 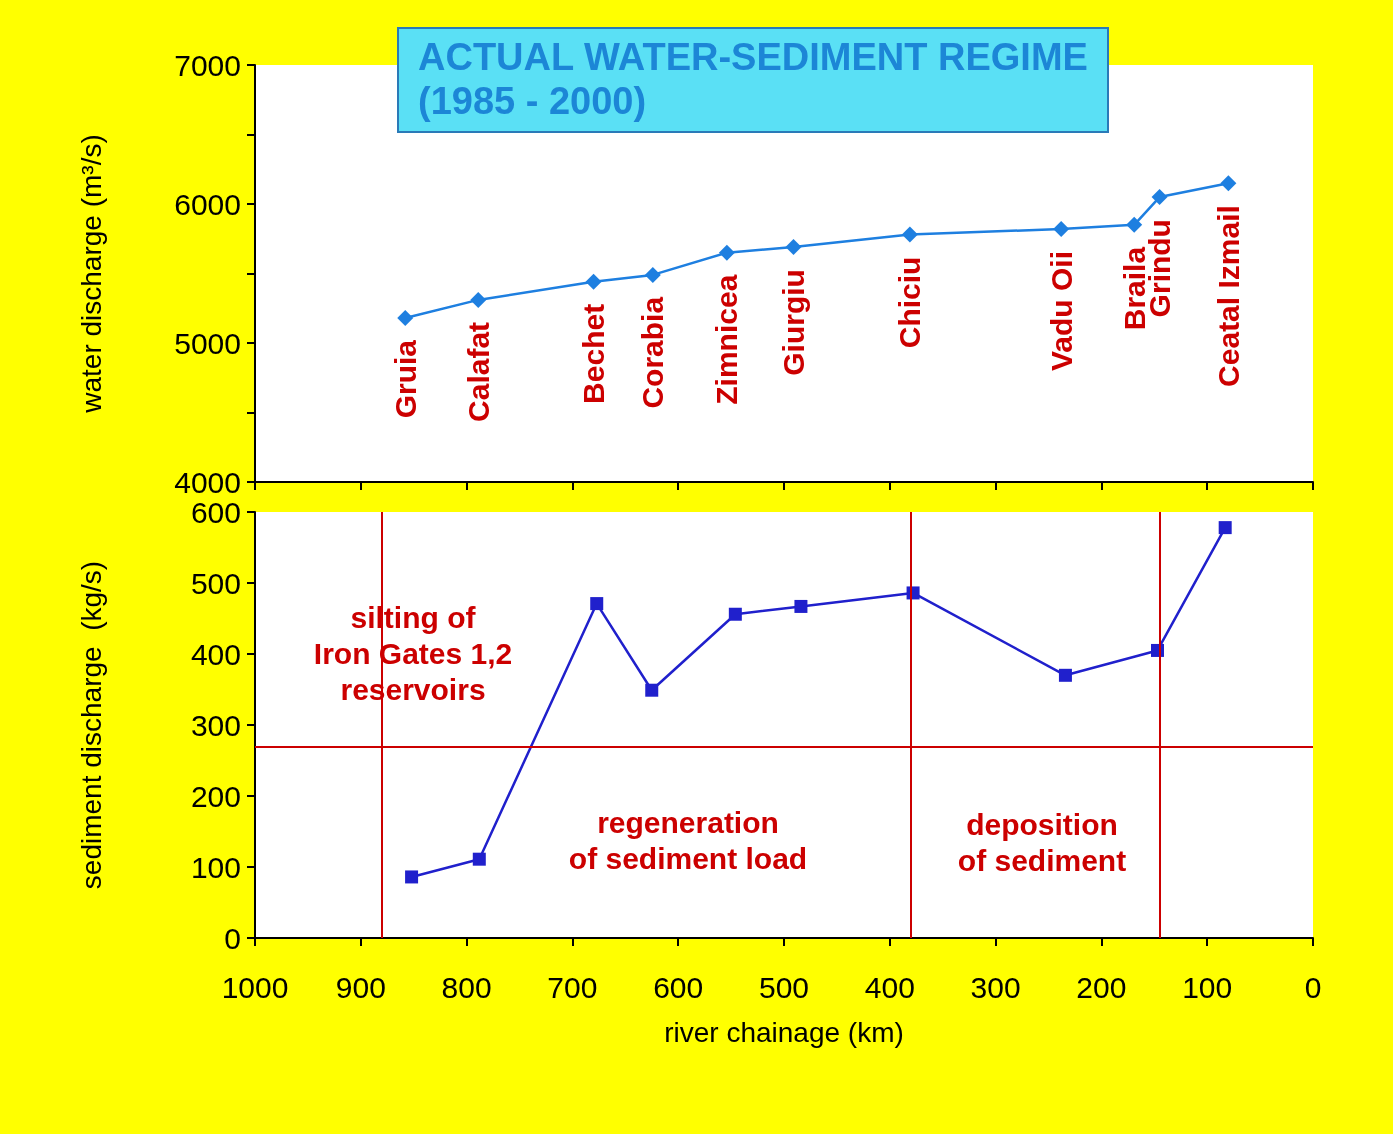 What do you see at coordinates (1042, 842) in the screenshot?
I see `annotation: deposition of sediment` at bounding box center [1042, 842].